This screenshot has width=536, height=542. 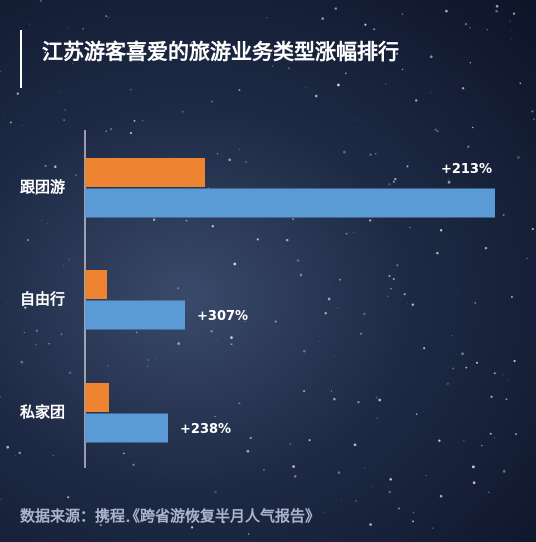 What do you see at coordinates (466, 169) in the screenshot?
I see `growth-label: +213%` at bounding box center [466, 169].